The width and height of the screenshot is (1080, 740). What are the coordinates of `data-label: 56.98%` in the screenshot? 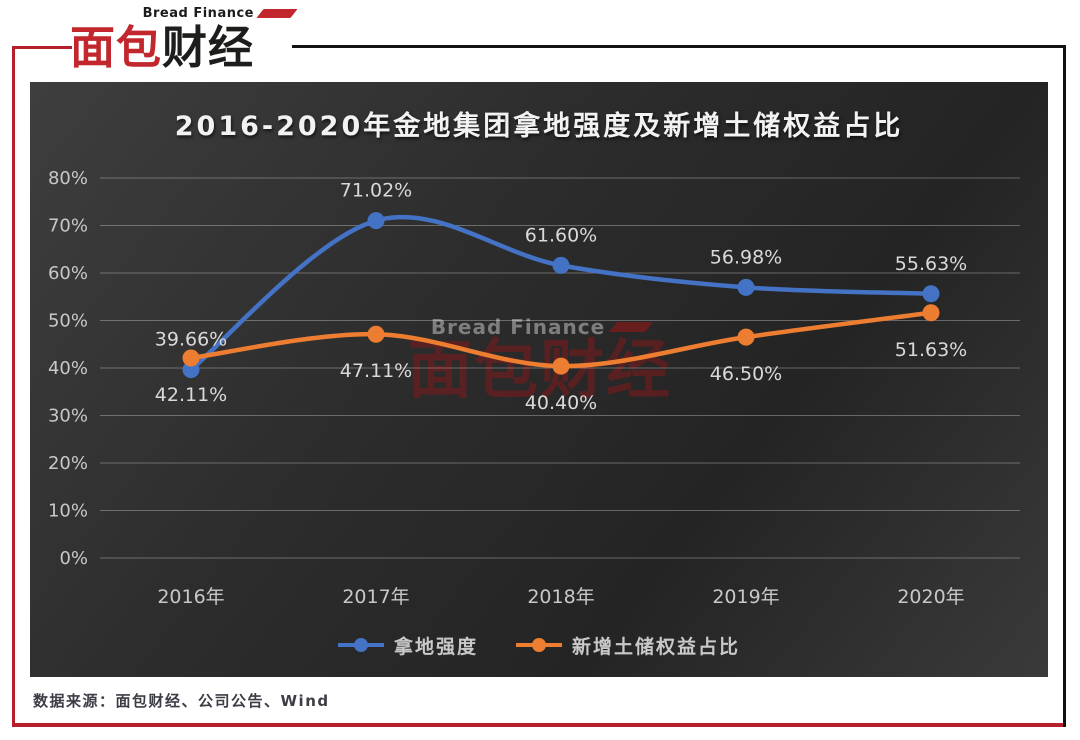 It's located at (746, 257).